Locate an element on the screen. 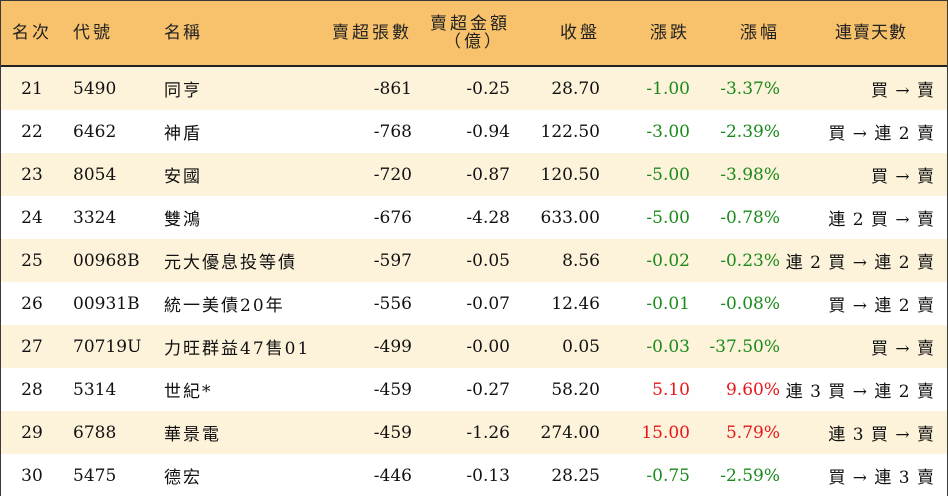  table-row: 21 5490 同亨 -861 -0.25 28.70 -1.00 -3.37% 買 → 賣 is located at coordinates (474, 88).